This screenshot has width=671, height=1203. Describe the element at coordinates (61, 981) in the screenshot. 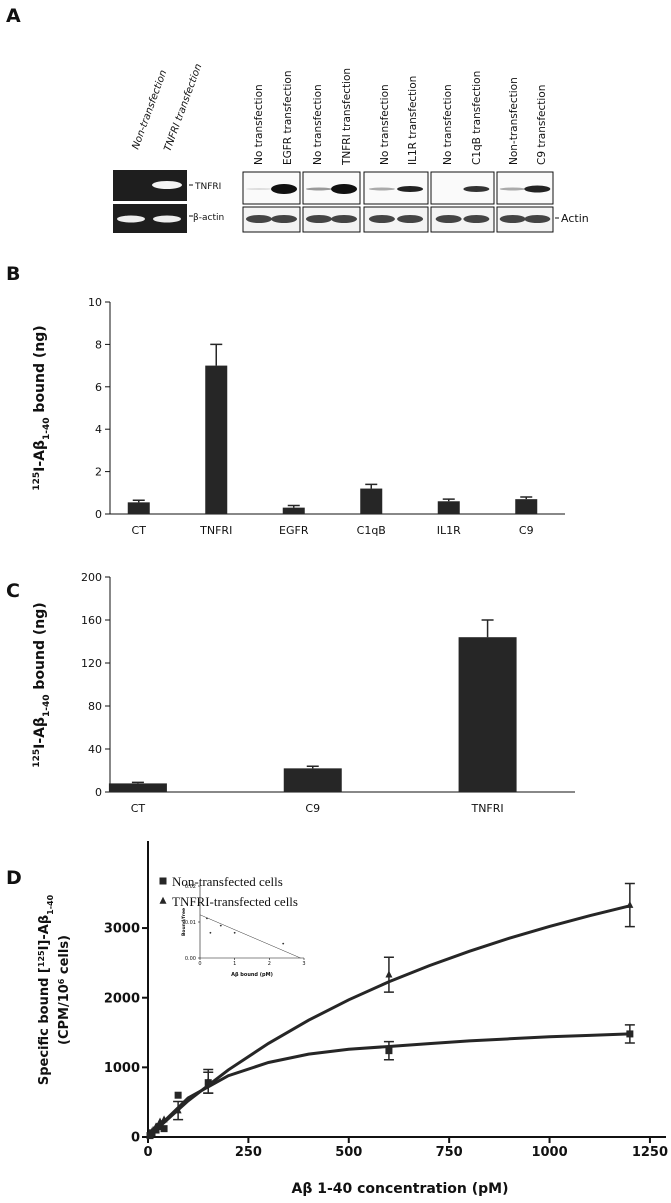

I see `y-axis-title-part: 6` at that location.